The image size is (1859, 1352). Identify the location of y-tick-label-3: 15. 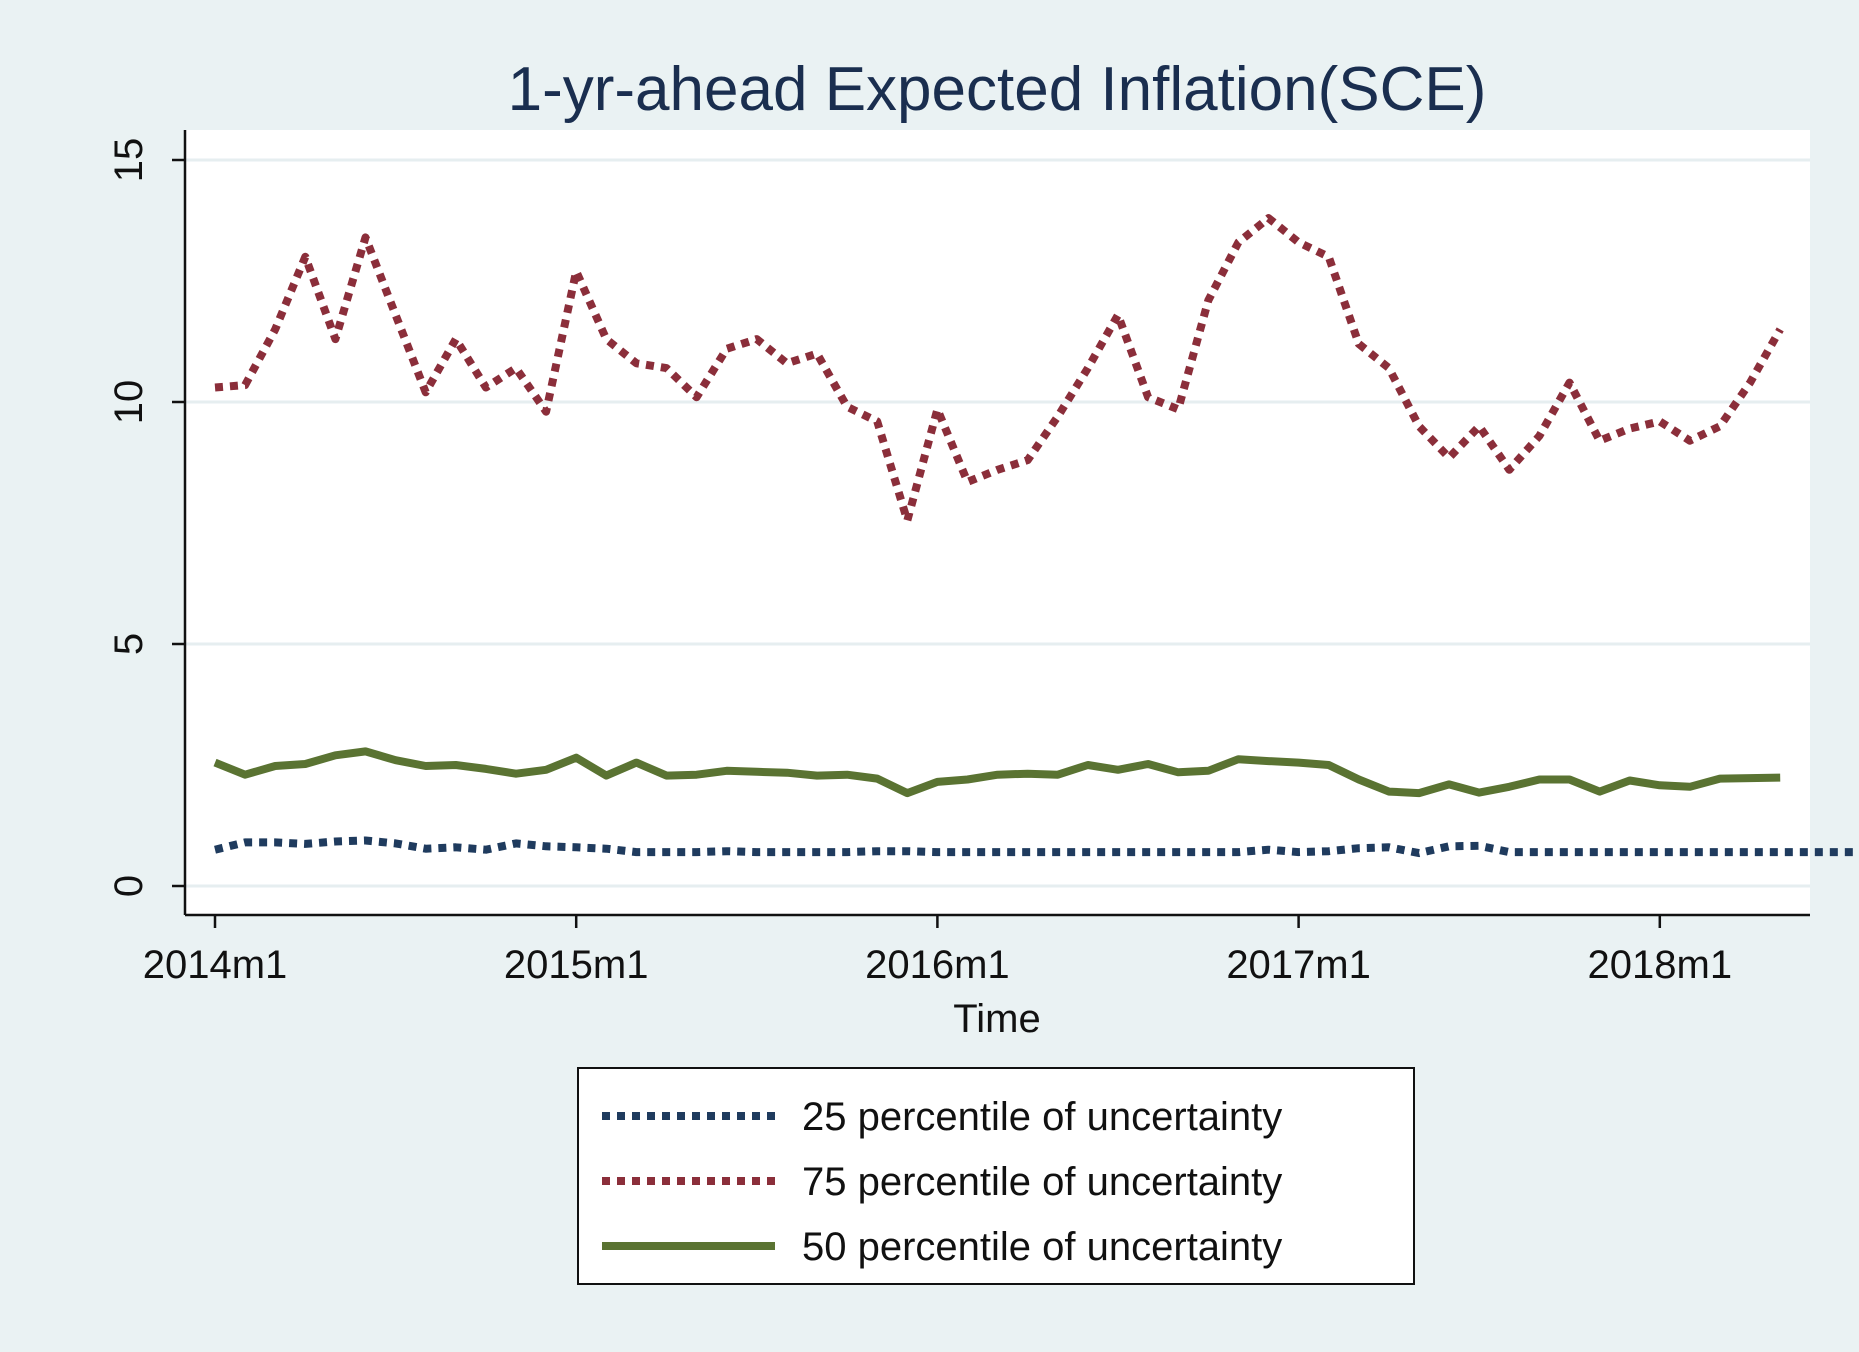
(129, 160).